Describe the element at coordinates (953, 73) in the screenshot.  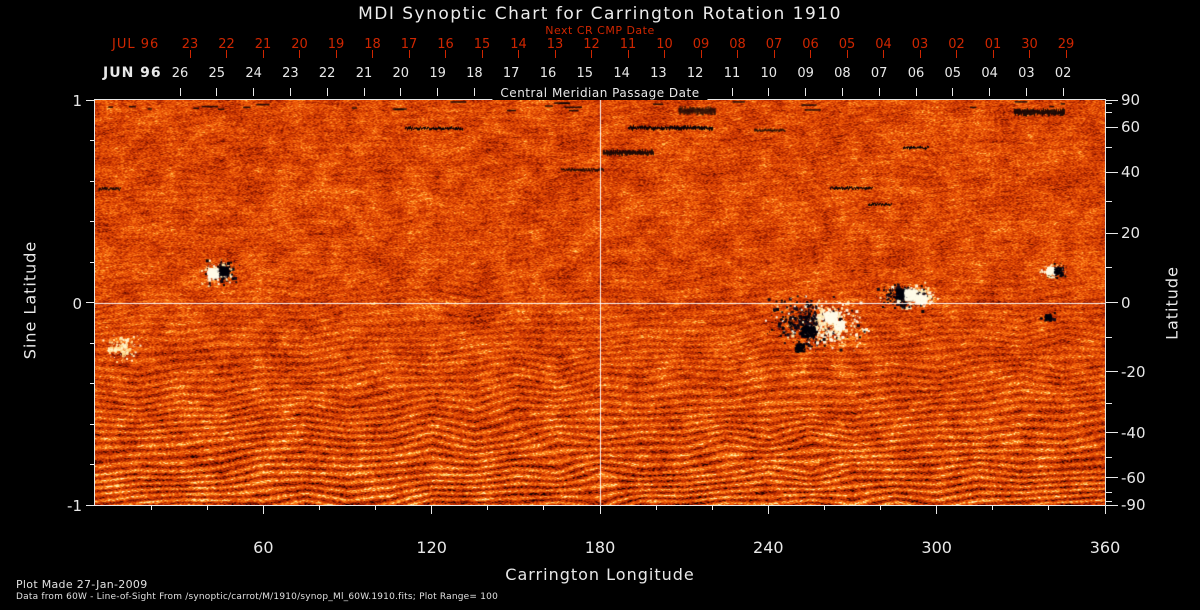
I see `top-white-date-label: 05` at that location.